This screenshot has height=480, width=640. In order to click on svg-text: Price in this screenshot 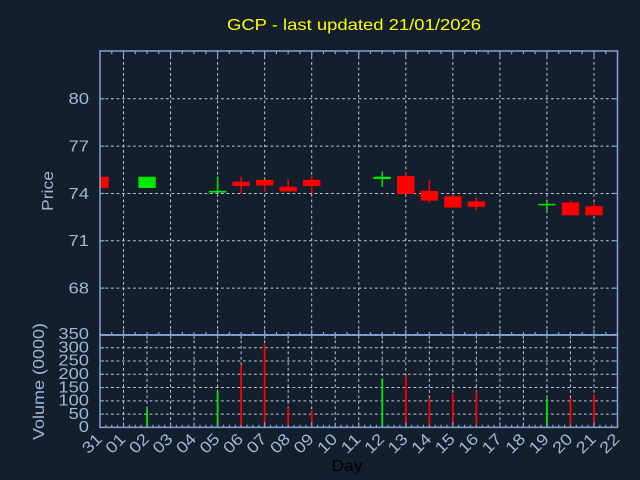, I will do `click(48, 191)`.